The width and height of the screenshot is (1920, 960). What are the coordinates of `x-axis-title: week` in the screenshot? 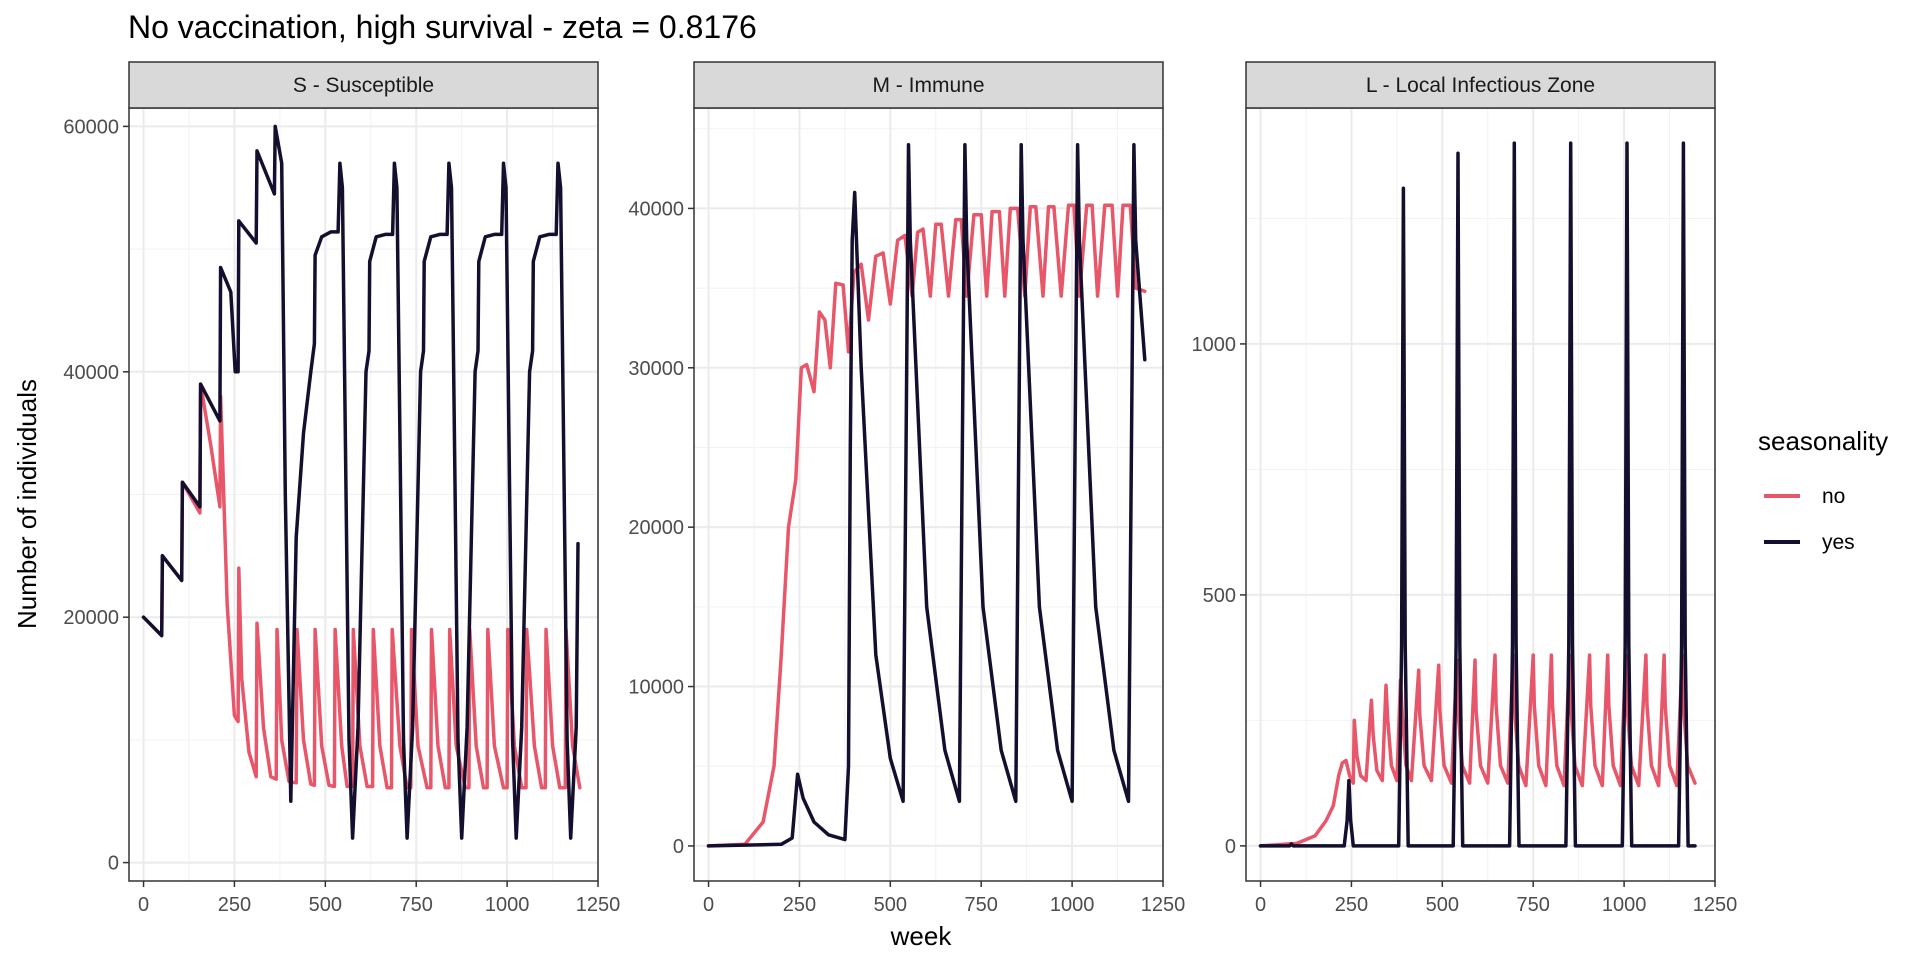 It's located at (921, 936).